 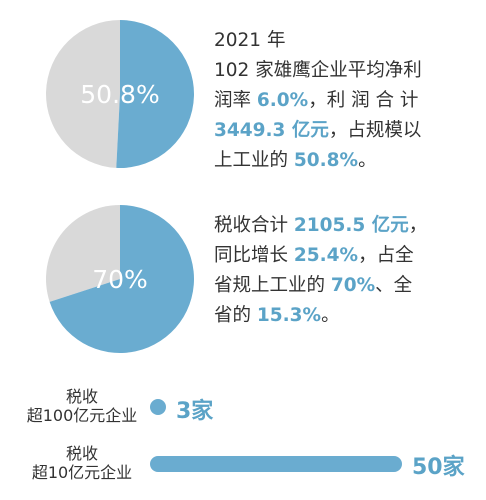 I want to click on text-line: 省的 15.3%。, so click(x=277, y=315).